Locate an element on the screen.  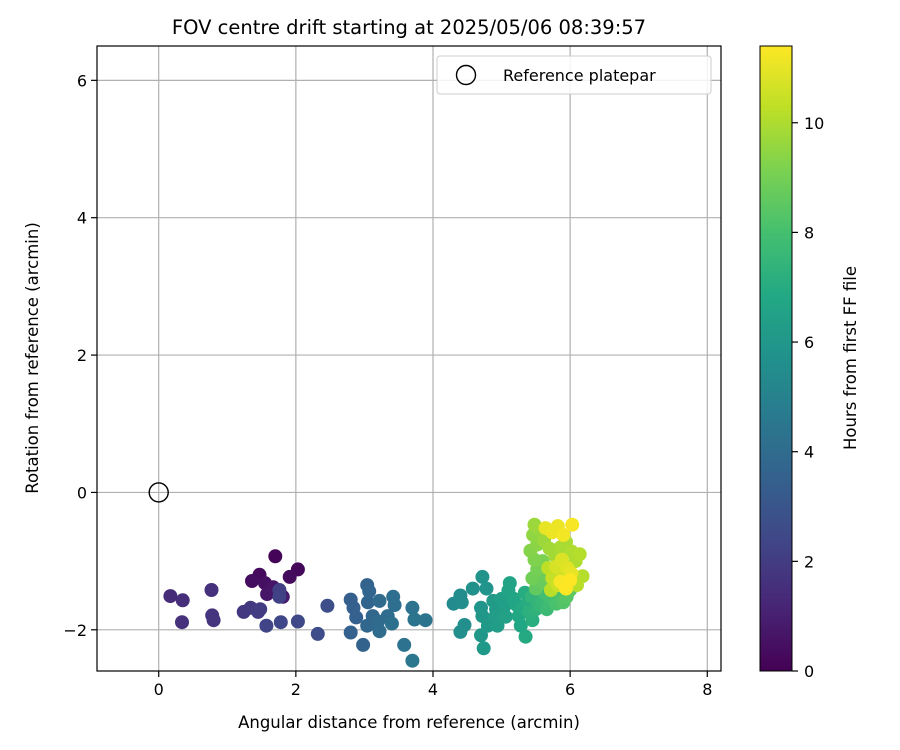
y-tick-label: 2 is located at coordinates (82, 355).